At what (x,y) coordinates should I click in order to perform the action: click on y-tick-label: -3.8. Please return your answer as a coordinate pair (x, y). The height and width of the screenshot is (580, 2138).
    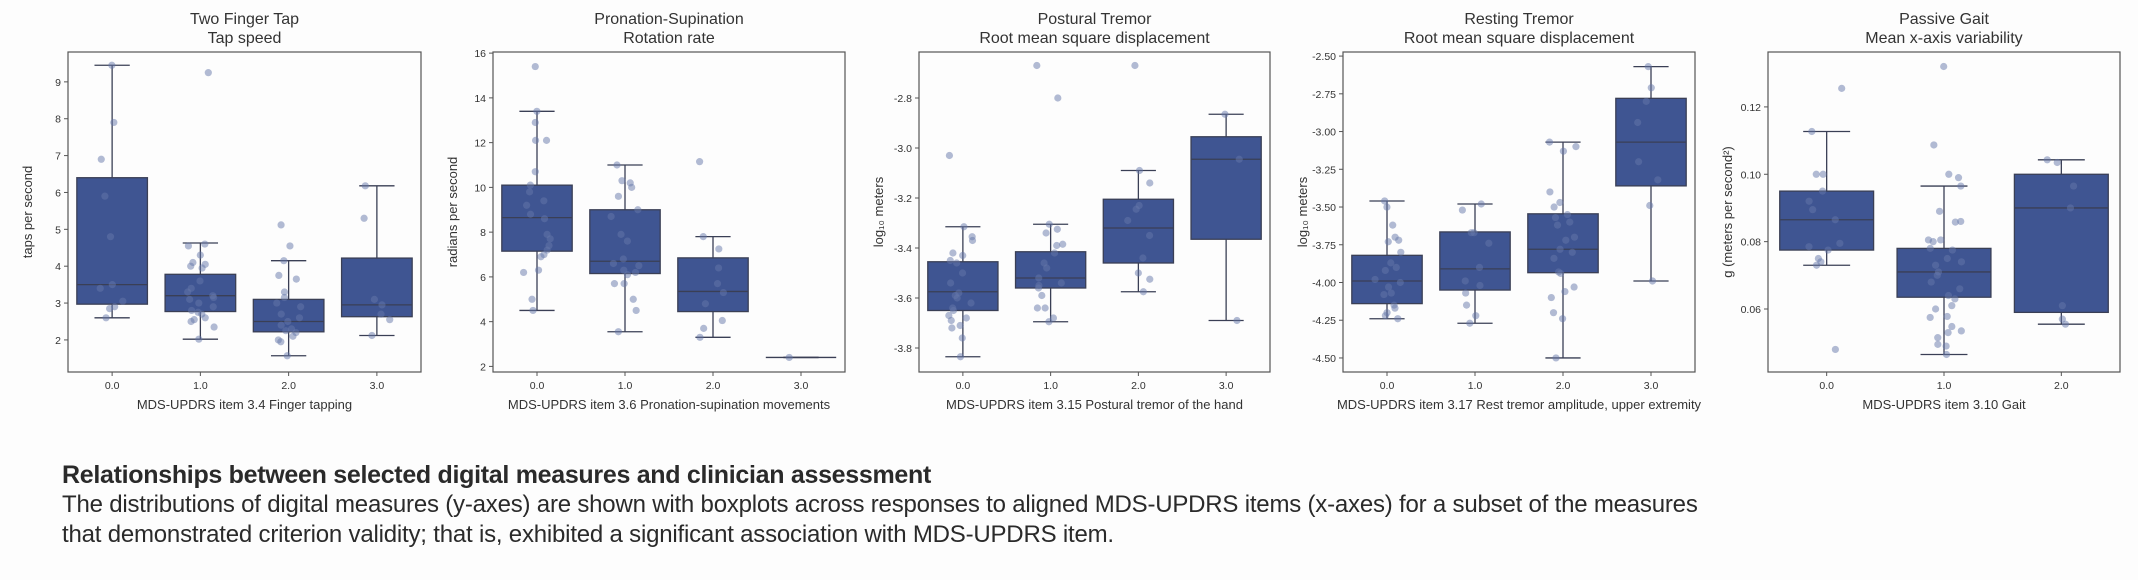
    Looking at the image, I should click on (903, 349).